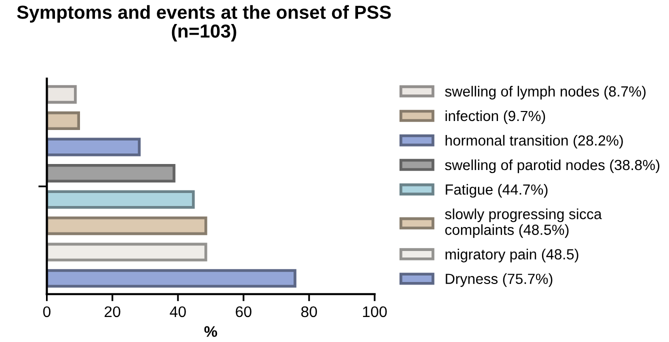 This screenshot has width=669, height=342. What do you see at coordinates (523, 223) in the screenshot?
I see `legend-label: slowly progressing sicca complaints (48.5%)` at bounding box center [523, 223].